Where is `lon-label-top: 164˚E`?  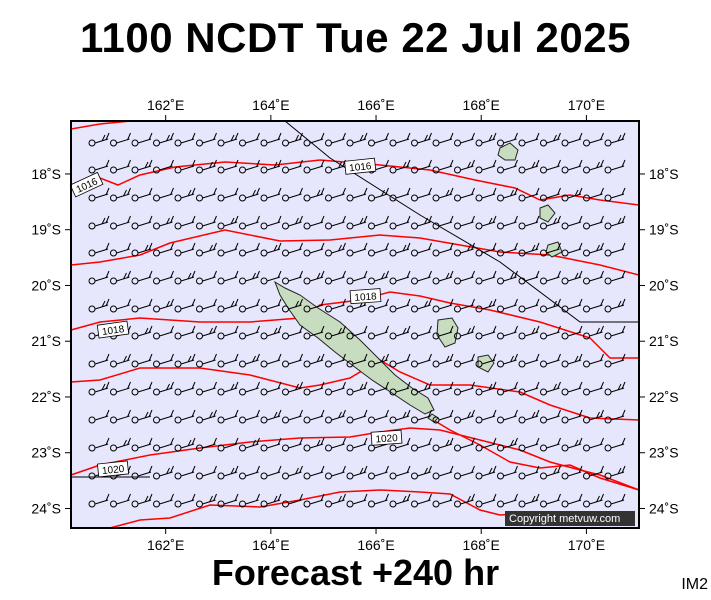 lon-label-top: 164˚E is located at coordinates (270, 105).